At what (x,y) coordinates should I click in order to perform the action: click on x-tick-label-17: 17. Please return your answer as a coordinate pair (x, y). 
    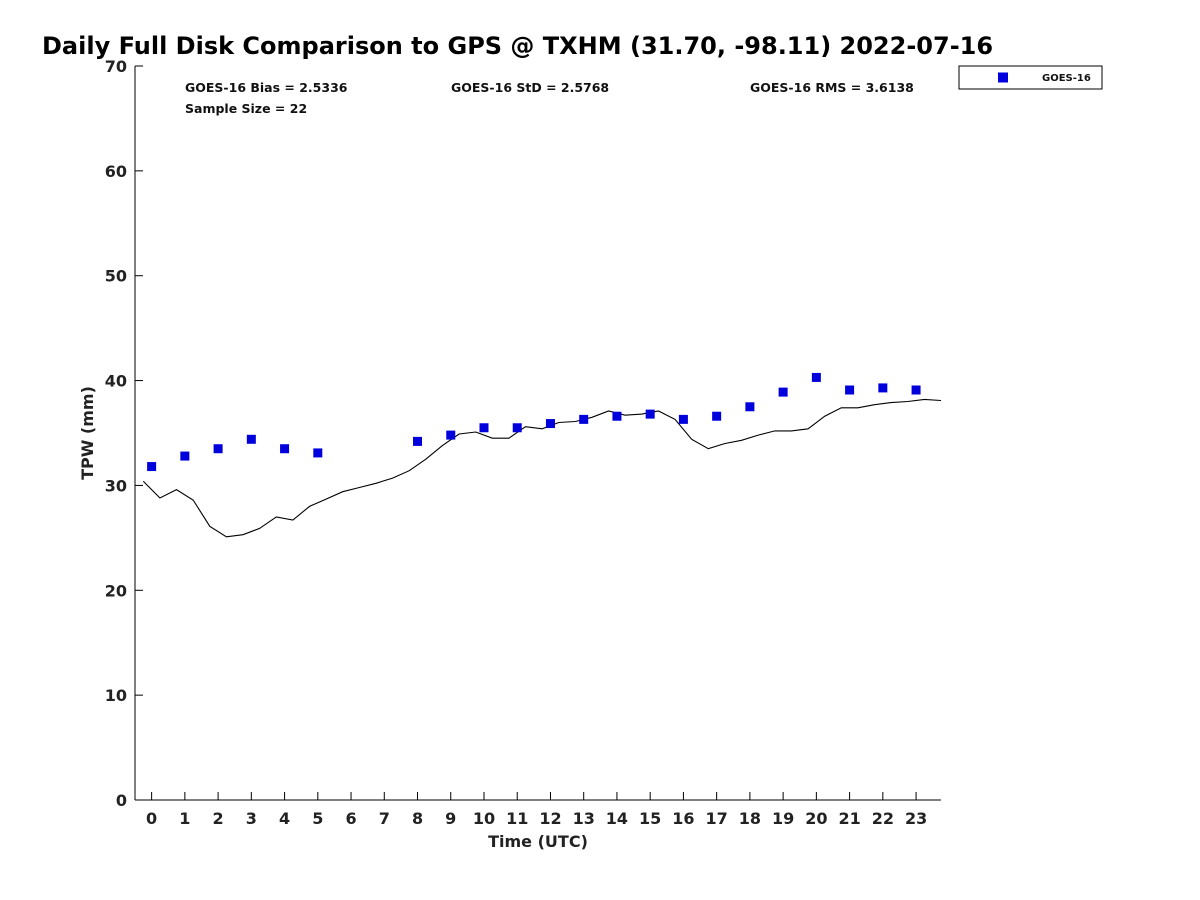
    Looking at the image, I should click on (717, 818).